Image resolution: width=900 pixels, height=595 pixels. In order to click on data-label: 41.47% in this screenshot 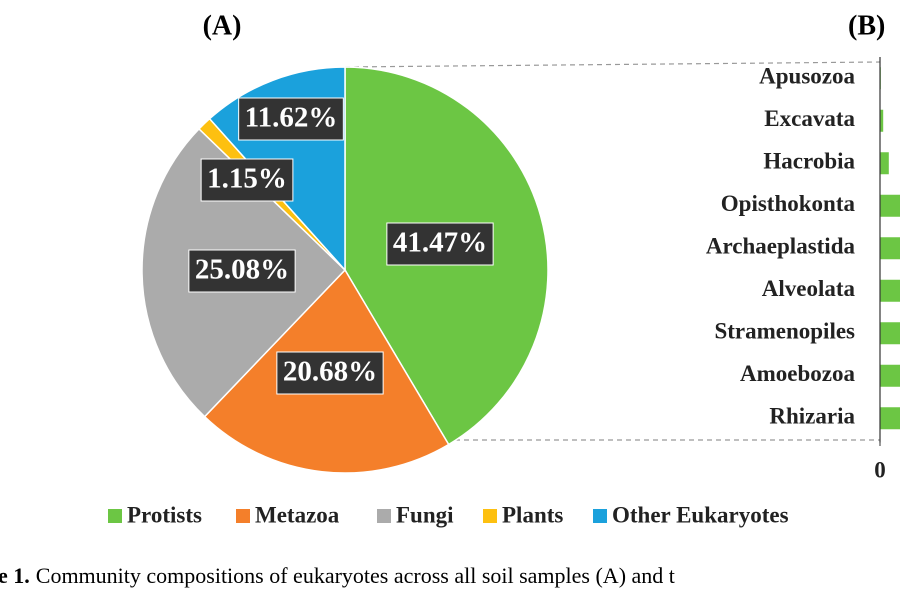, I will do `click(440, 243)`.